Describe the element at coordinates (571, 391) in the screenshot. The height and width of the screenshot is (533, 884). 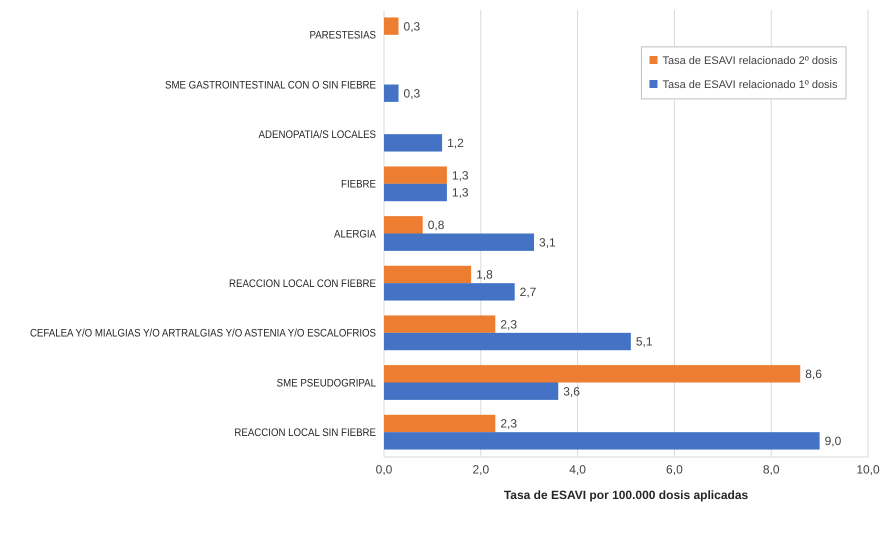
I see `data-label: 3,6` at that location.